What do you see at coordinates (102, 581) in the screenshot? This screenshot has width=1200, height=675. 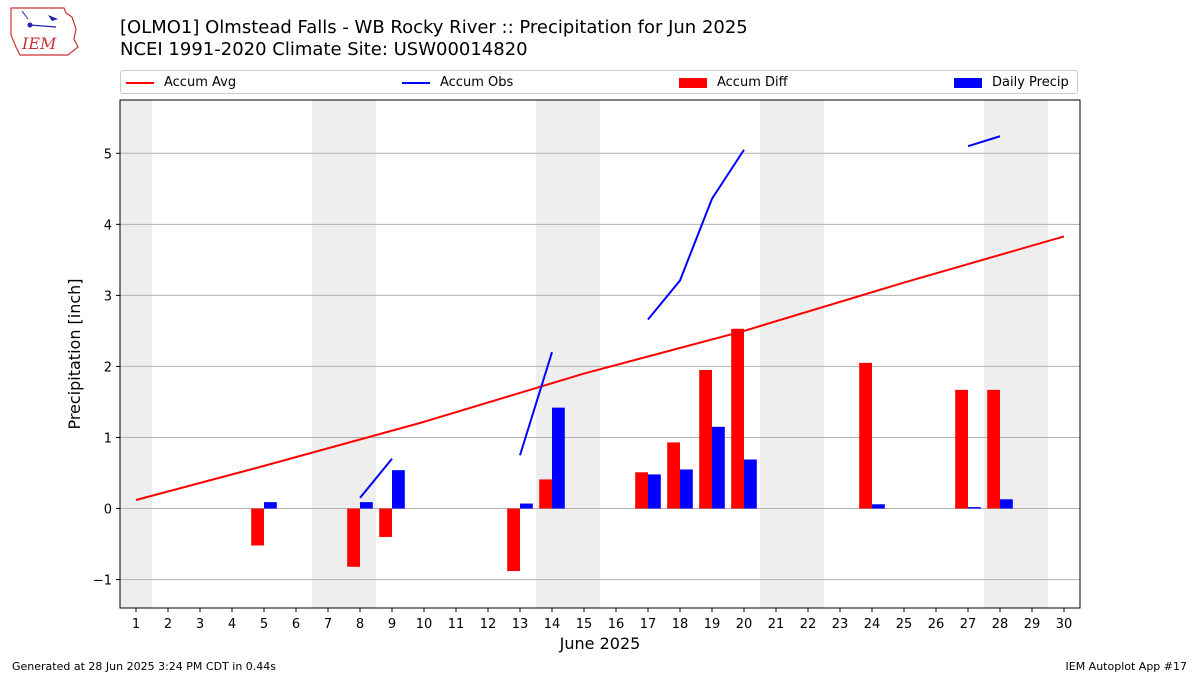 I see `y-tick-label: −1` at bounding box center [102, 581].